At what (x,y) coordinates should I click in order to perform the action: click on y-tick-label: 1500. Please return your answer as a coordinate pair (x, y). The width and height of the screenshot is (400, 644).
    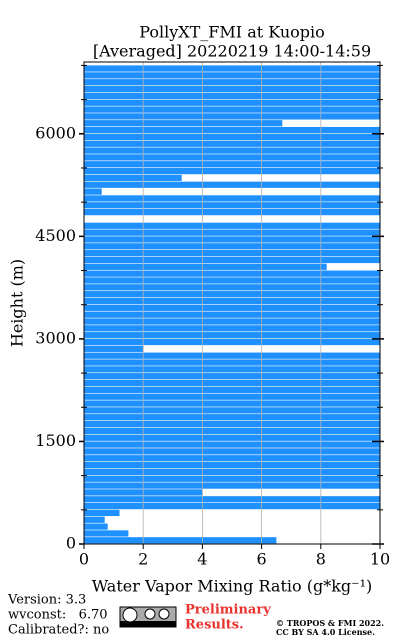
    Looking at the image, I should click on (55, 440).